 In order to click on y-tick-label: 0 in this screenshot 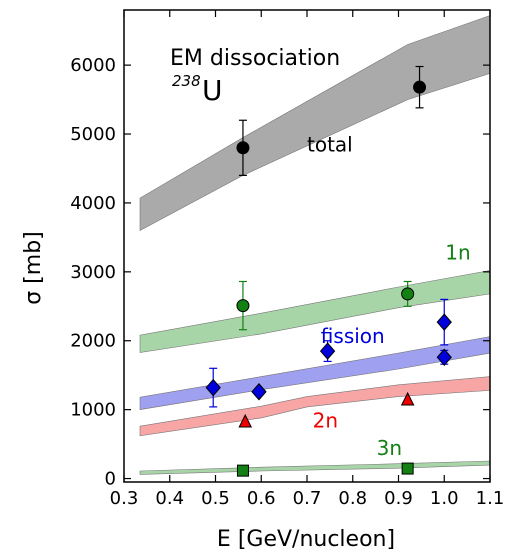, I will do `click(110, 479)`.